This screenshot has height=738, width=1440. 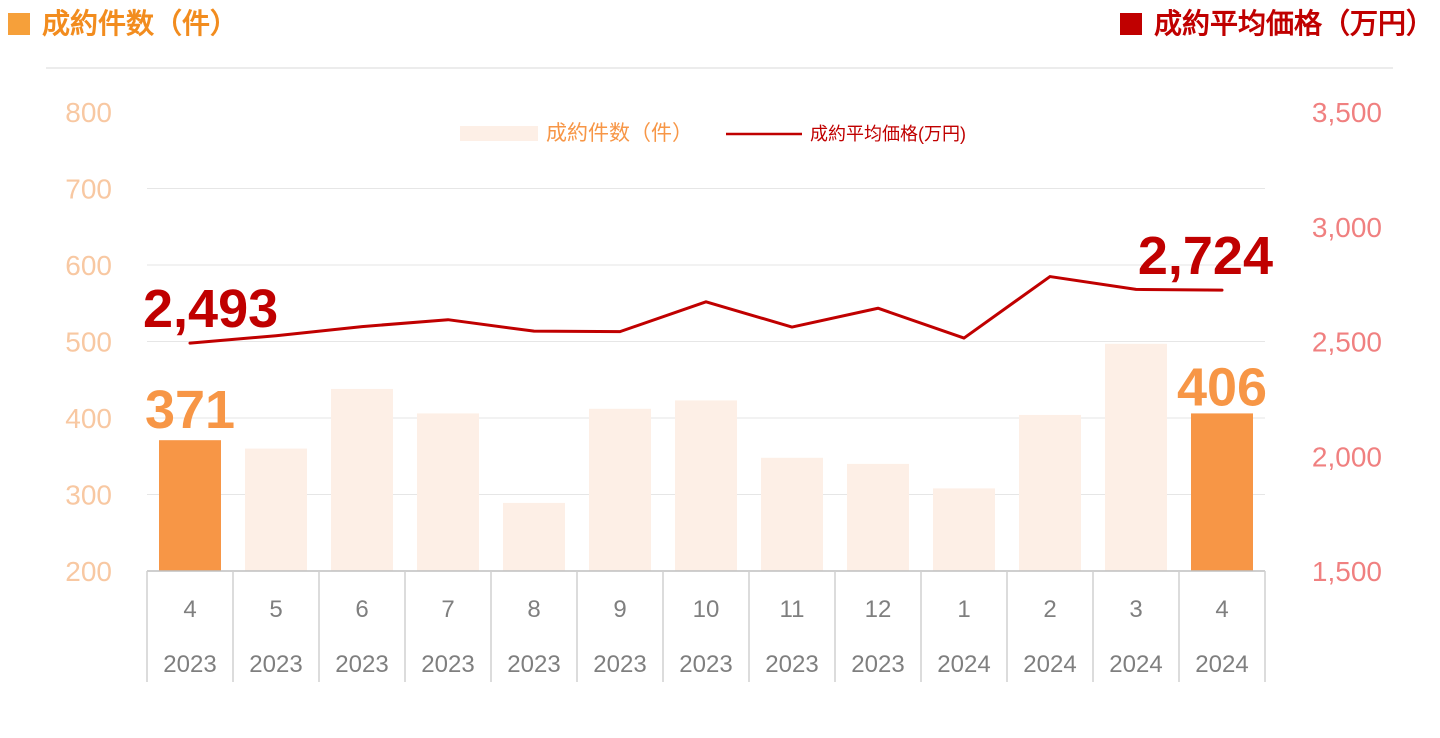 What do you see at coordinates (1347, 227) in the screenshot?
I see `right-axis-tick-label: 3,000` at bounding box center [1347, 227].